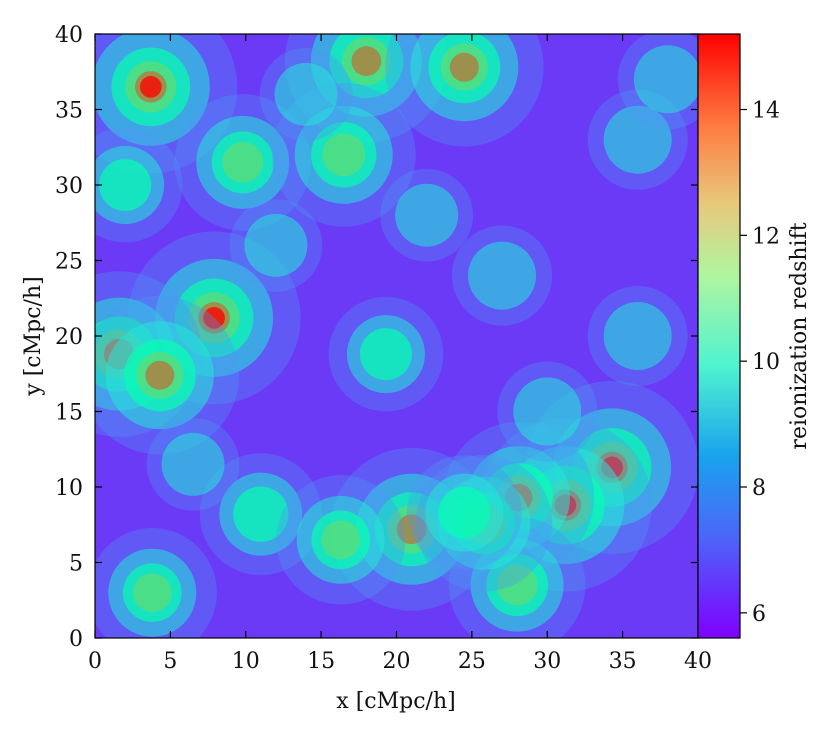 The height and width of the screenshot is (730, 830). I want to click on y-tick-label: 15, so click(69, 413).